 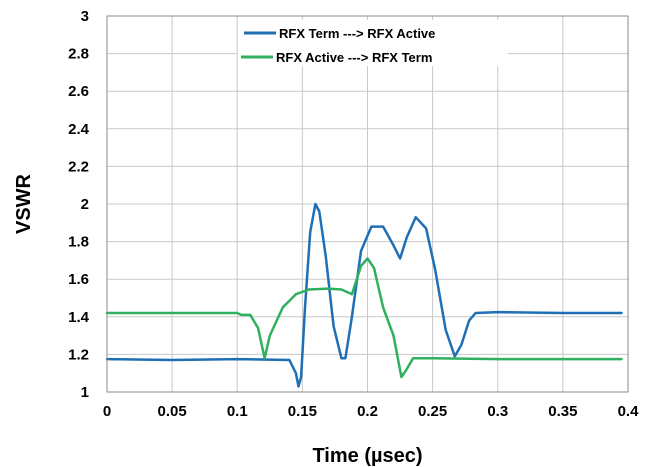 What do you see at coordinates (432, 411) in the screenshot?
I see `x-tick-label: 0.25` at bounding box center [432, 411].